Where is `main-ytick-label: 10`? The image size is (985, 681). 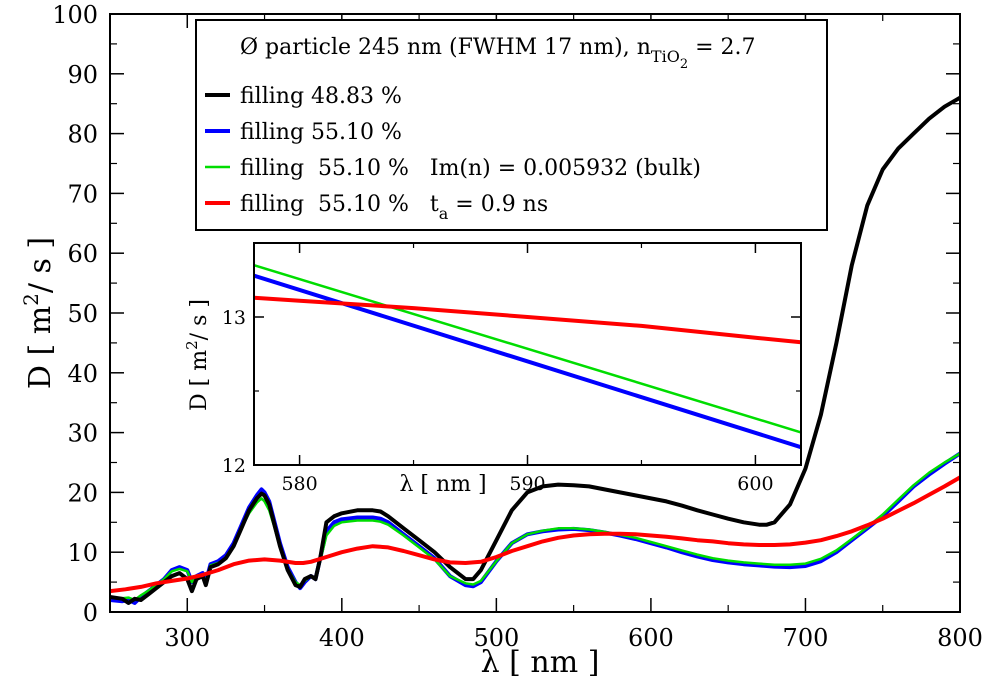 main-ytick-label: 10 is located at coordinates (82, 553).